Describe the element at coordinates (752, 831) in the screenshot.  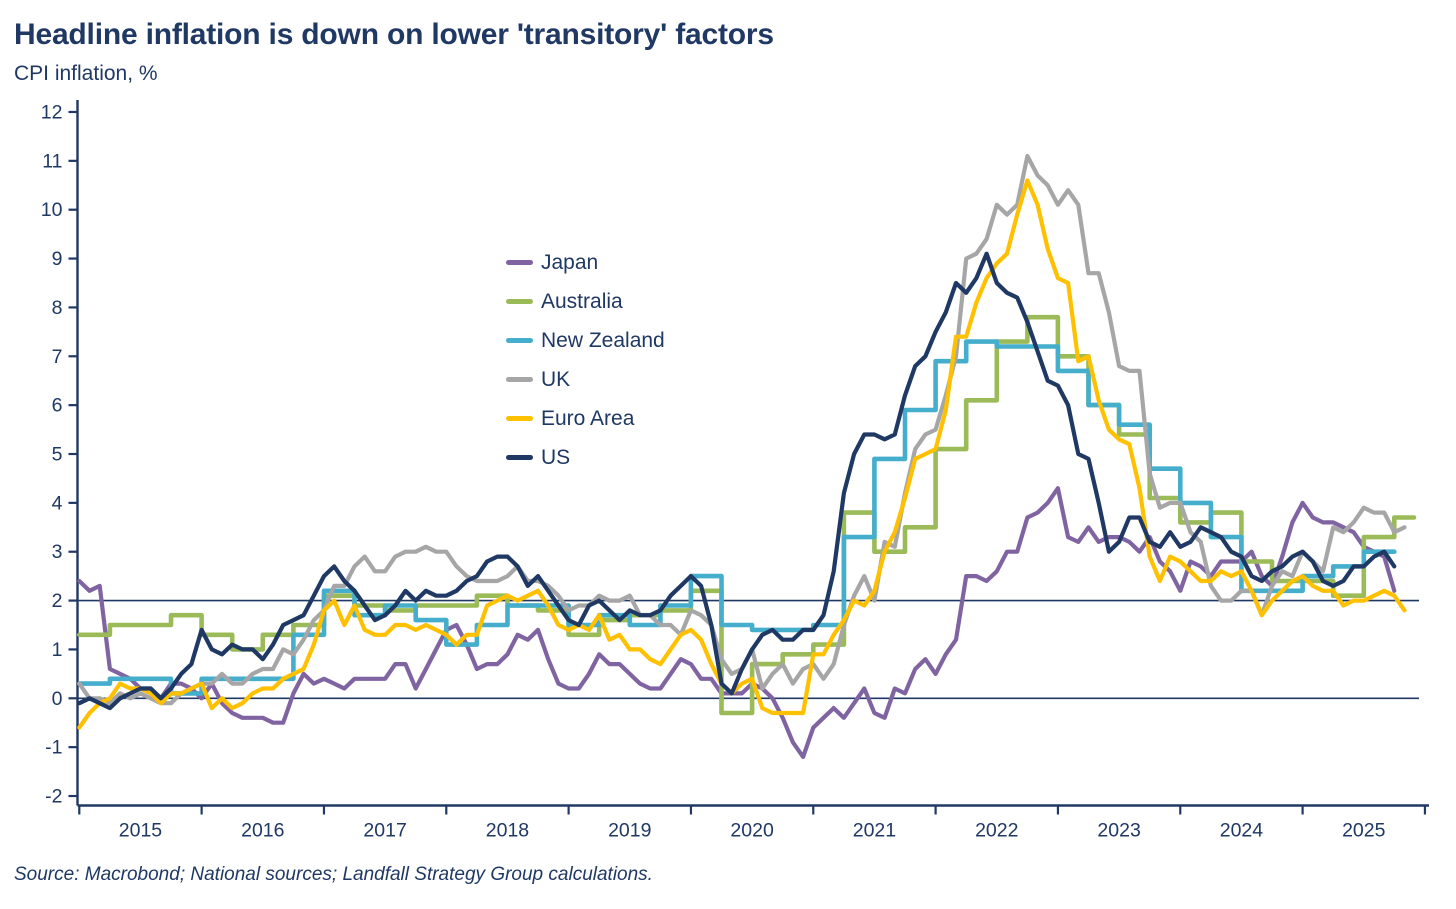
I see `x-tick-label: 2020` at that location.